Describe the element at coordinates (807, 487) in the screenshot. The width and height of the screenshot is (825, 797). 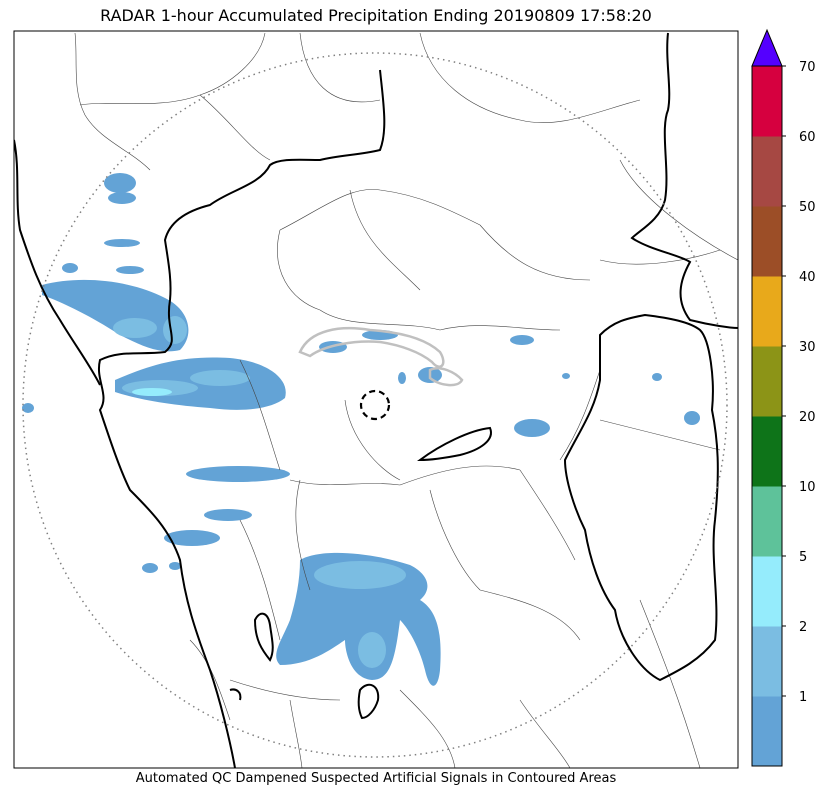
I see `colorbar-tick-label: 10` at that location.